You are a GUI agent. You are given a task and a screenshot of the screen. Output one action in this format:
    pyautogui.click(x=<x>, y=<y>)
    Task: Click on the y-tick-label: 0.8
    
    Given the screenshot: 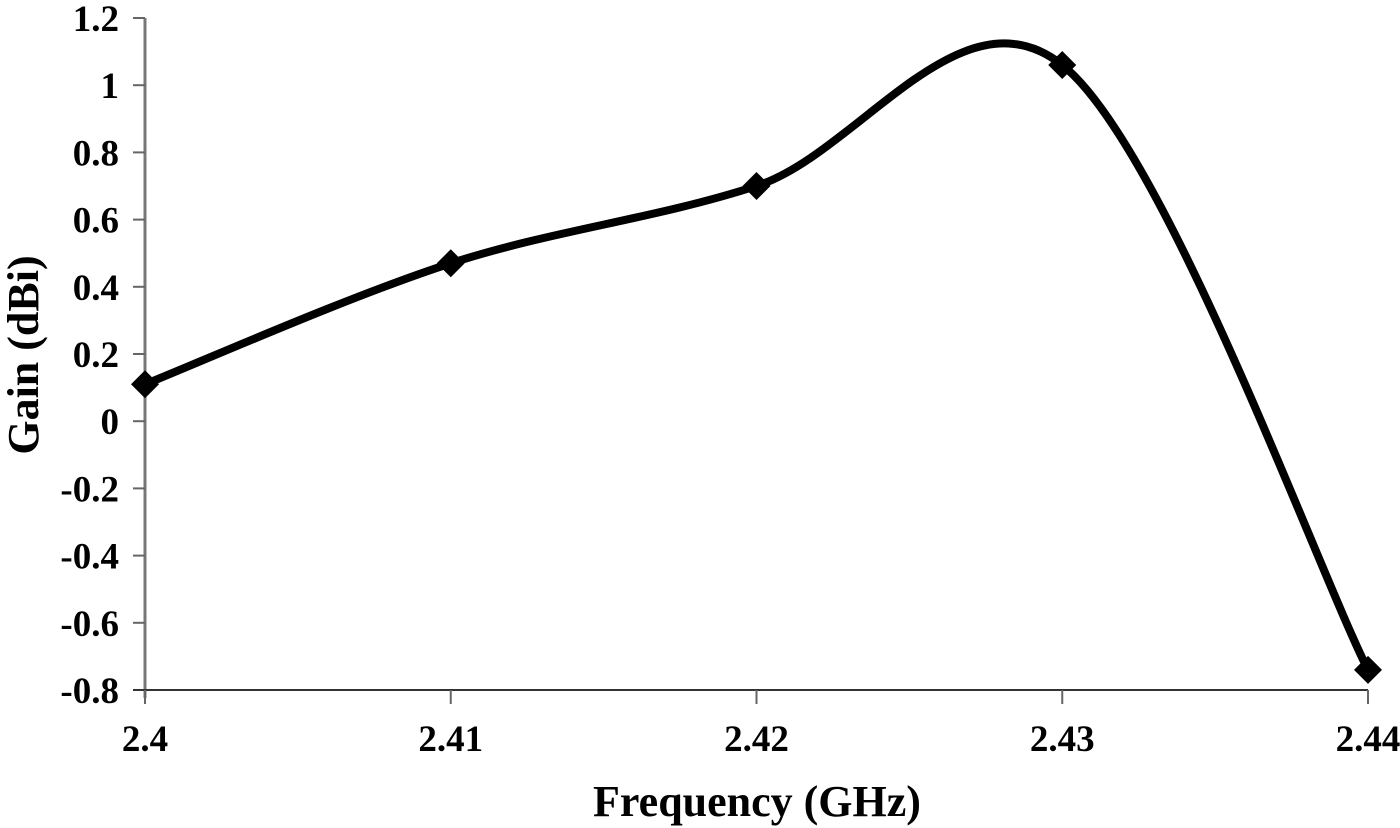 What is the action you would take?
    pyautogui.click(x=96, y=153)
    